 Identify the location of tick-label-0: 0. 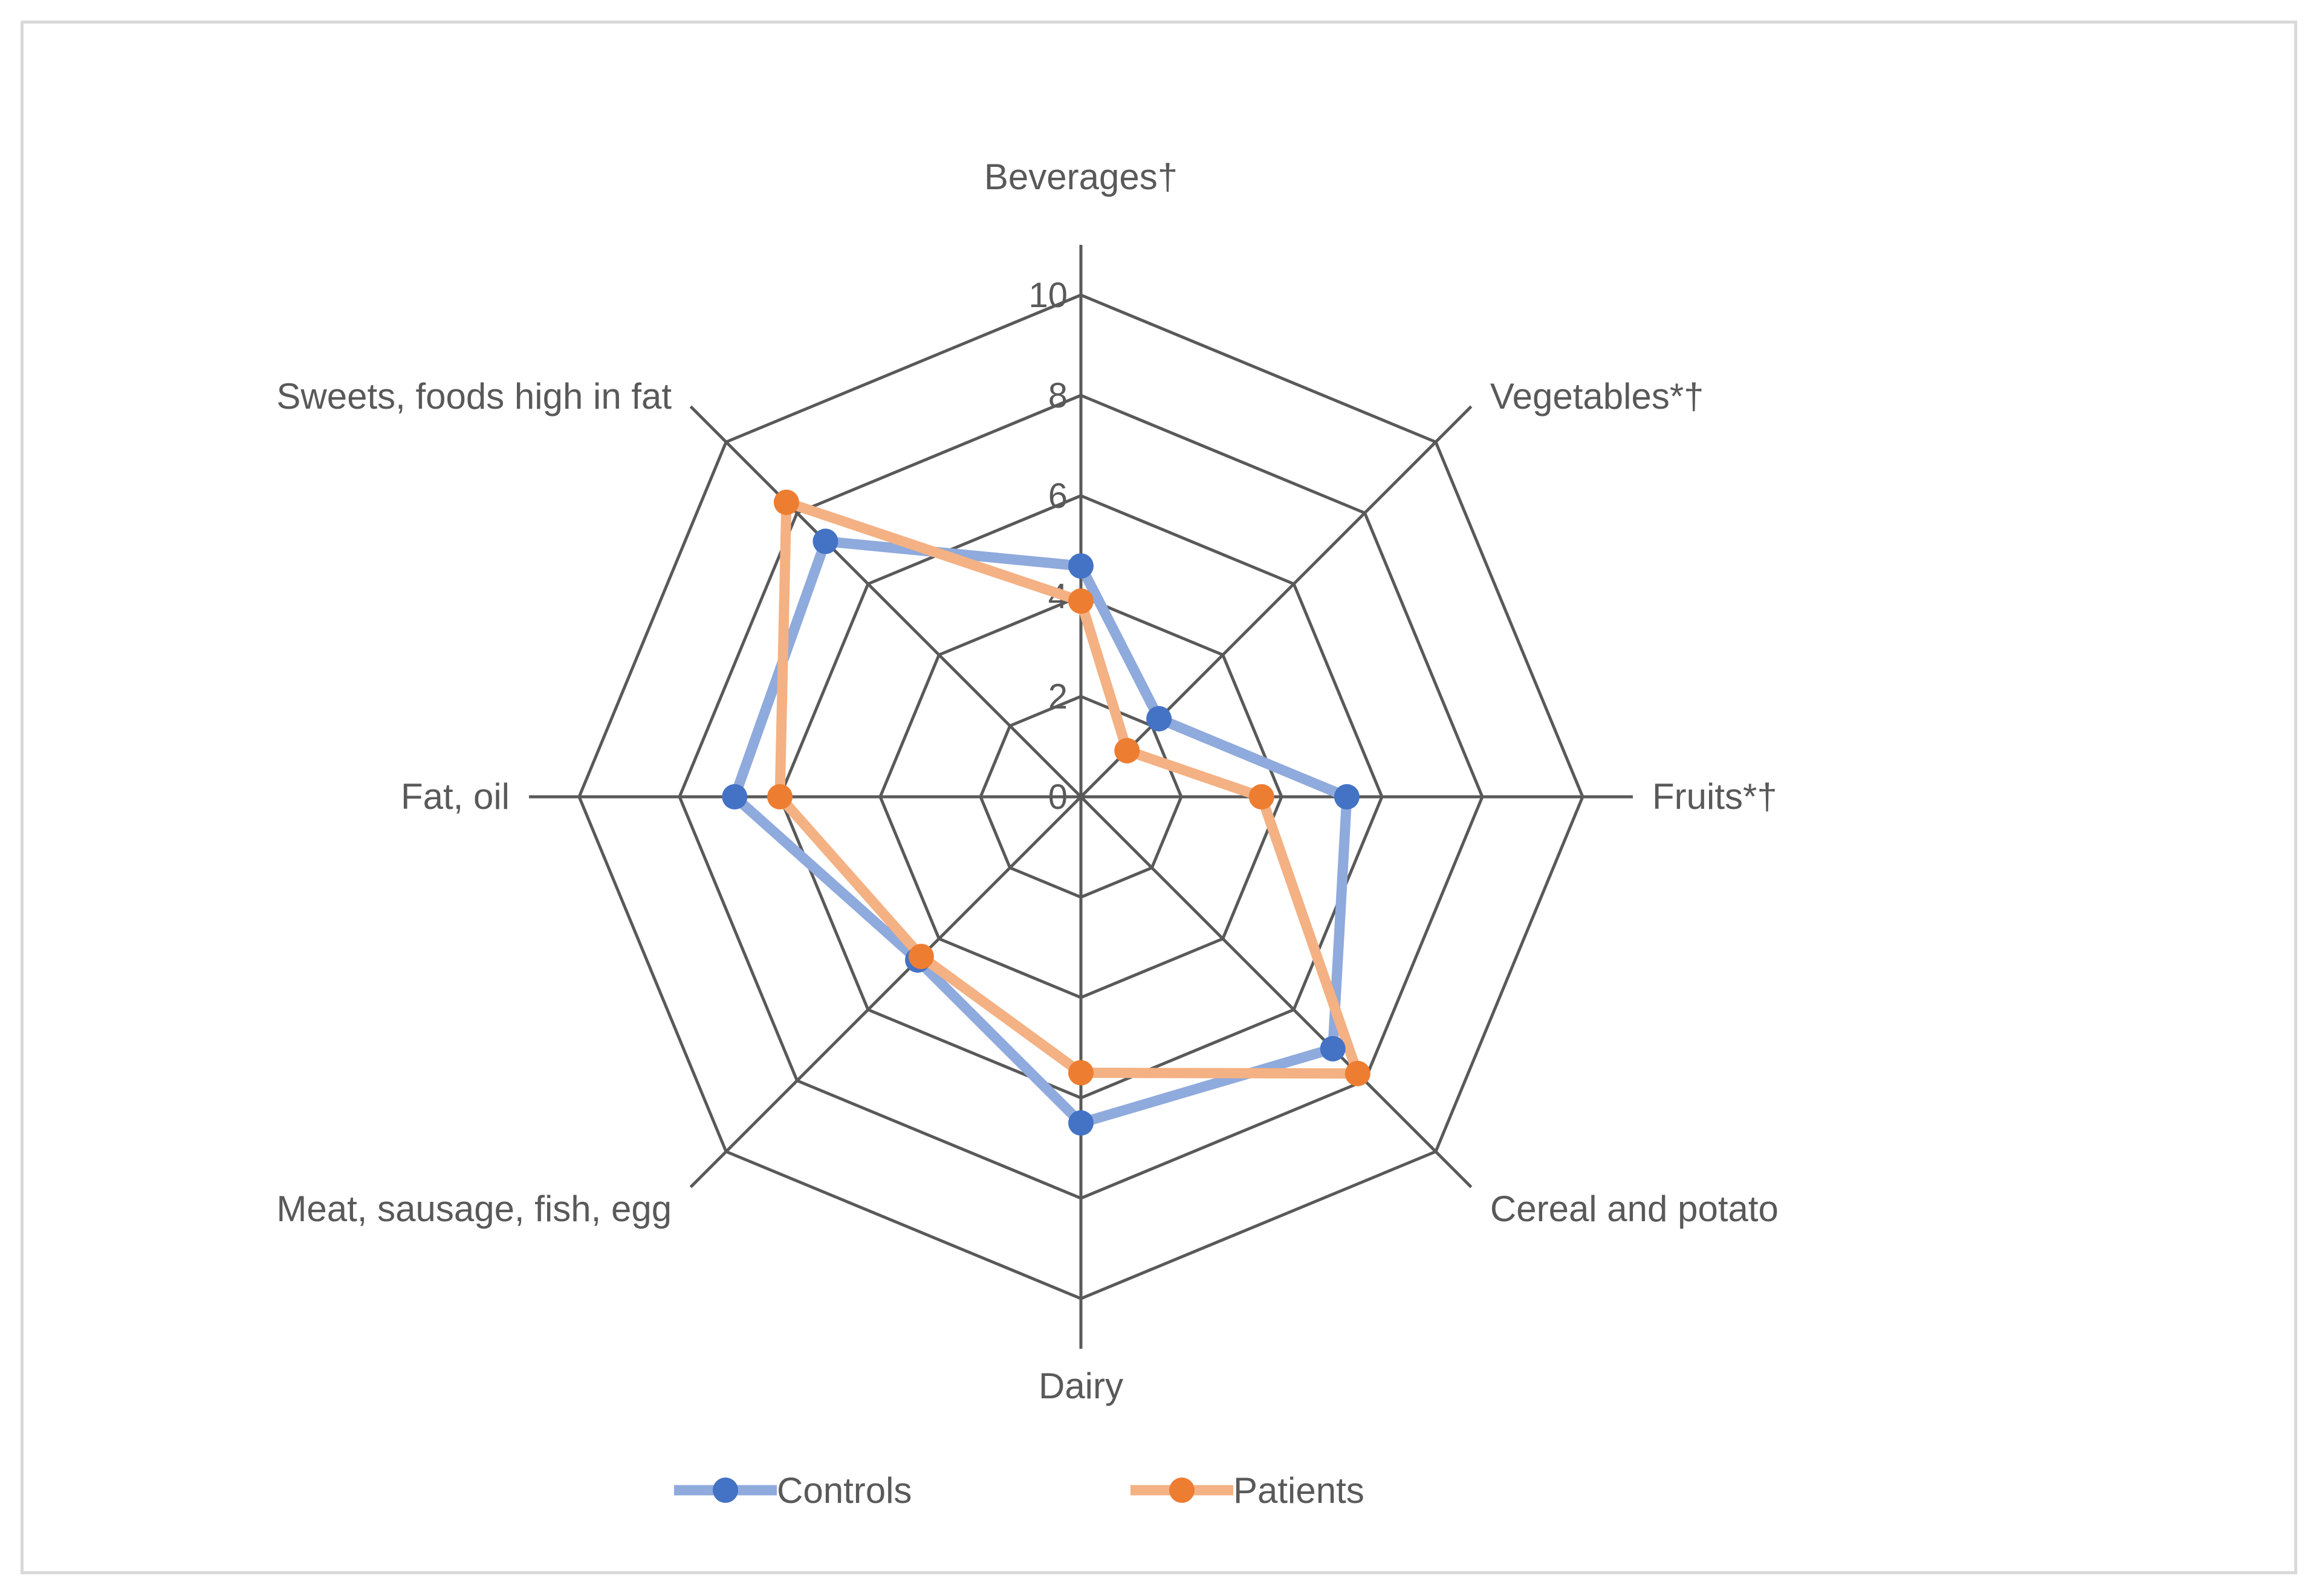
(1058, 797).